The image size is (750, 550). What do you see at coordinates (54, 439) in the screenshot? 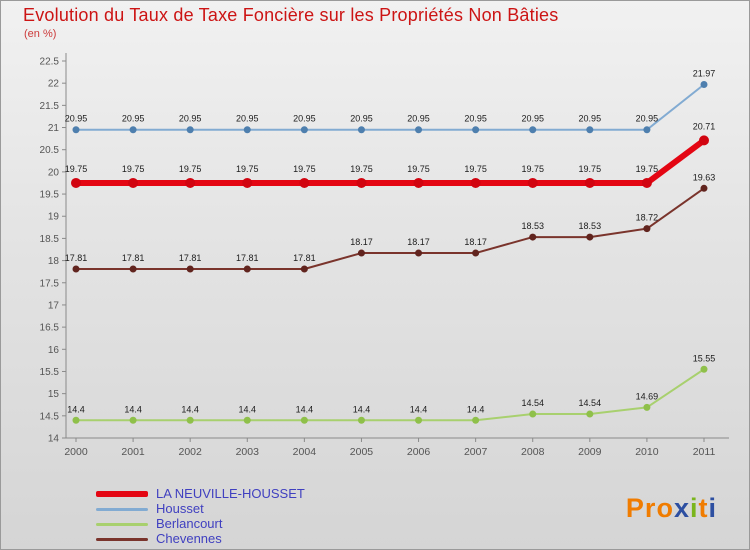
I see `y-tick-label: 14` at bounding box center [54, 439].